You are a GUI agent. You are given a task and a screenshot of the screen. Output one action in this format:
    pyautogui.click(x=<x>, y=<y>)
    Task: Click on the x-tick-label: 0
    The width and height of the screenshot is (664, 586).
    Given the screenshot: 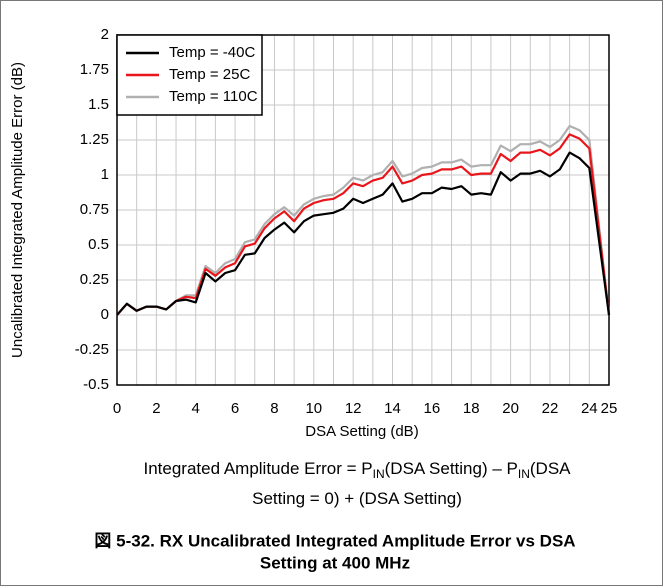 What is the action you would take?
    pyautogui.click(x=117, y=408)
    